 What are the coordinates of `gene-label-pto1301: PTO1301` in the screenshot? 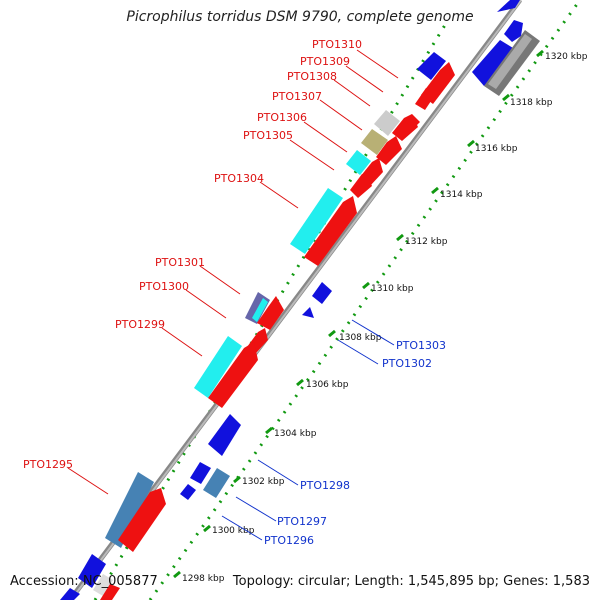 It's located at (180, 262).